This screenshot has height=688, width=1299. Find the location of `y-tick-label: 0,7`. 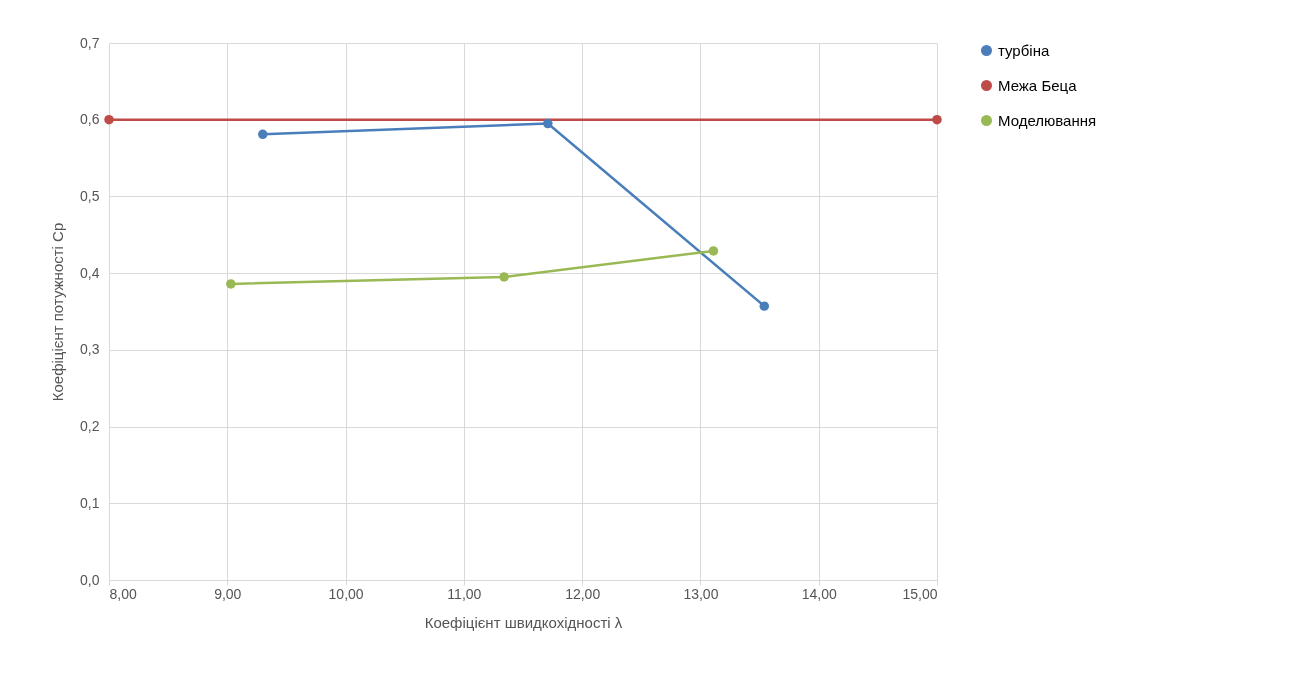

y-tick-label: 0,7 is located at coordinates (90, 42).